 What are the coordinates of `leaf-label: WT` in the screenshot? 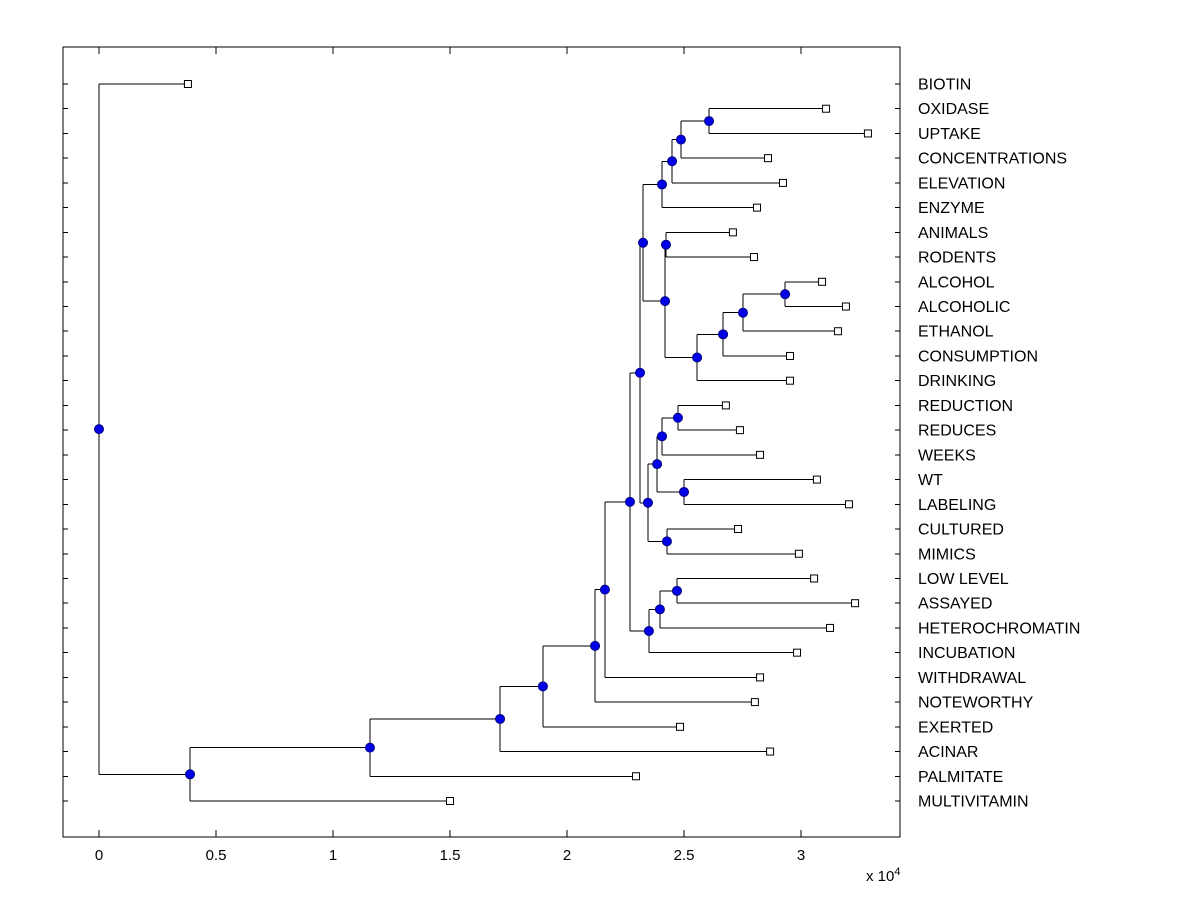 It's located at (930, 480).